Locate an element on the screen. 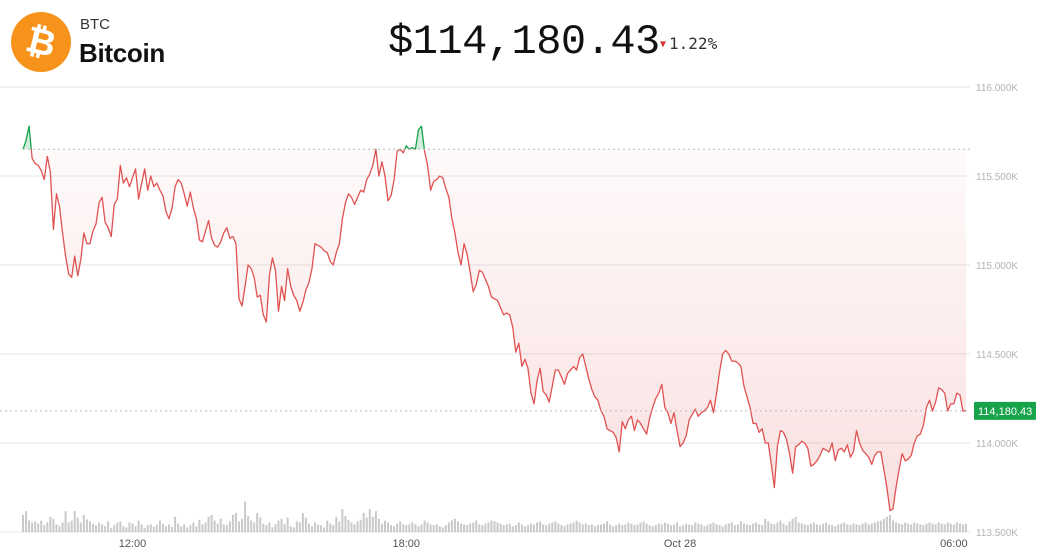  y-tick-label: 116.000K is located at coordinates (997, 88).